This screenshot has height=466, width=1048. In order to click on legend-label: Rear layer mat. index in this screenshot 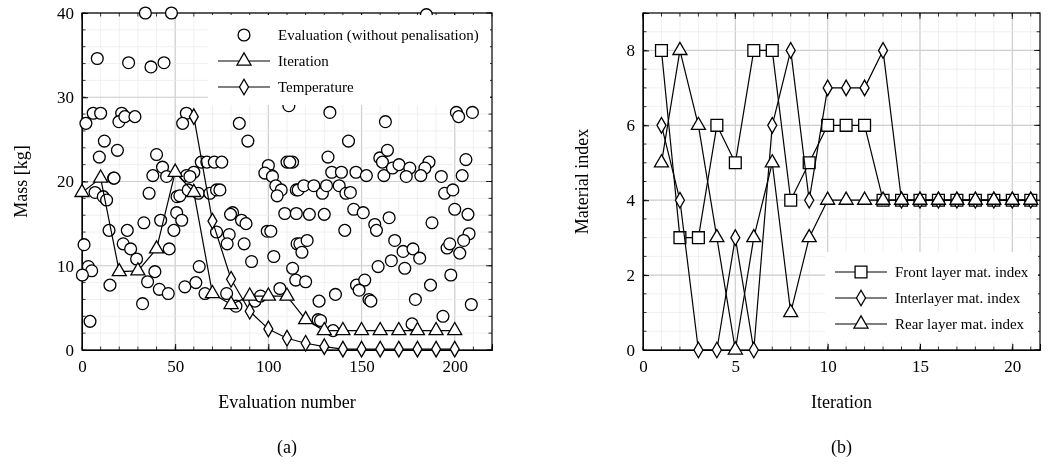, I will do `click(960, 324)`.